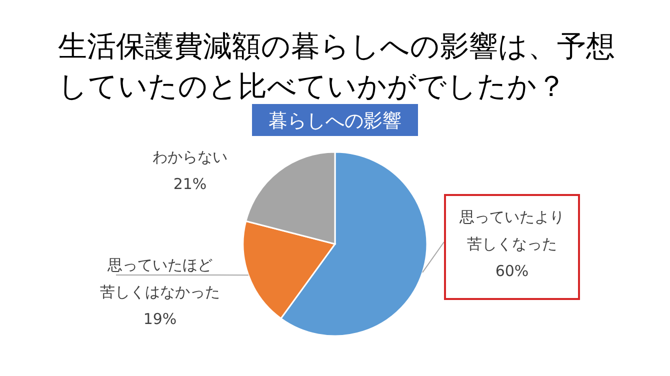 This screenshot has height=376, width=670. What do you see at coordinates (512, 271) in the screenshot?
I see `data-label: 60%` at bounding box center [512, 271].